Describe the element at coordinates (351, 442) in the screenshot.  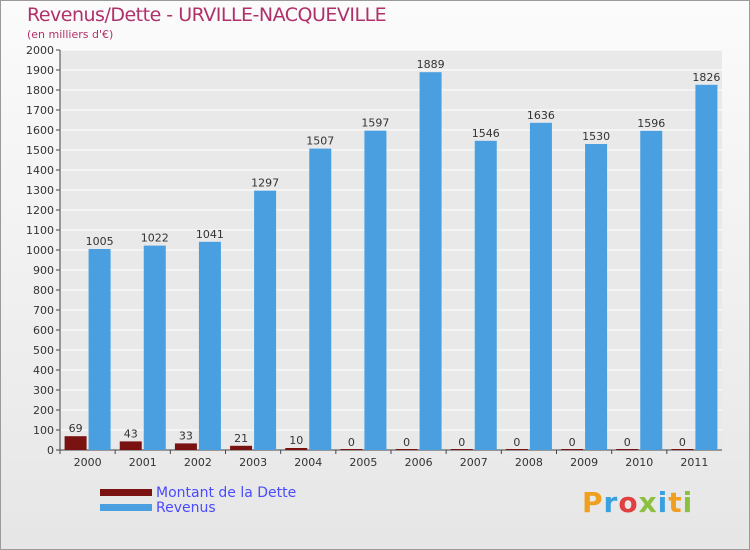
I see `value-label-dette-2005: 0` at that location.